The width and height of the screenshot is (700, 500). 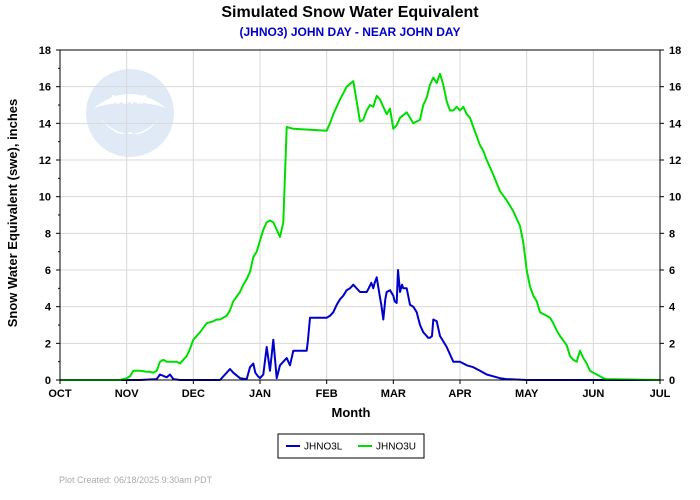 What do you see at coordinates (350, 12) in the screenshot?
I see `chart-title: Simulated Snow Water Equivalent` at bounding box center [350, 12].